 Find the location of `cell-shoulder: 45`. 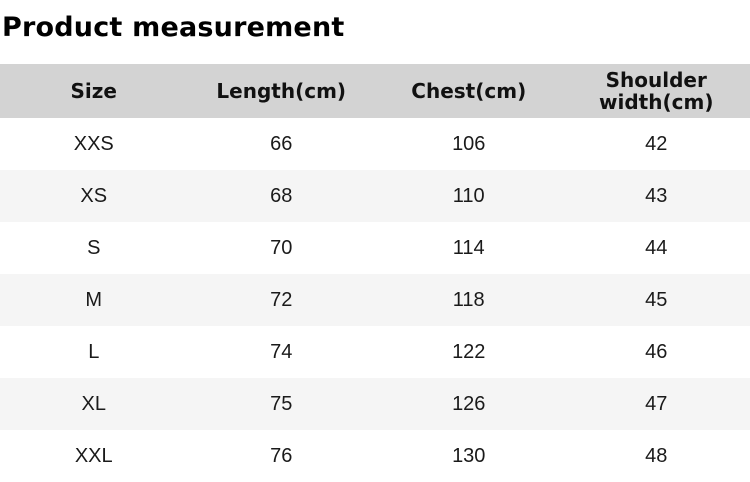

cell-shoulder: 45 is located at coordinates (656, 299).